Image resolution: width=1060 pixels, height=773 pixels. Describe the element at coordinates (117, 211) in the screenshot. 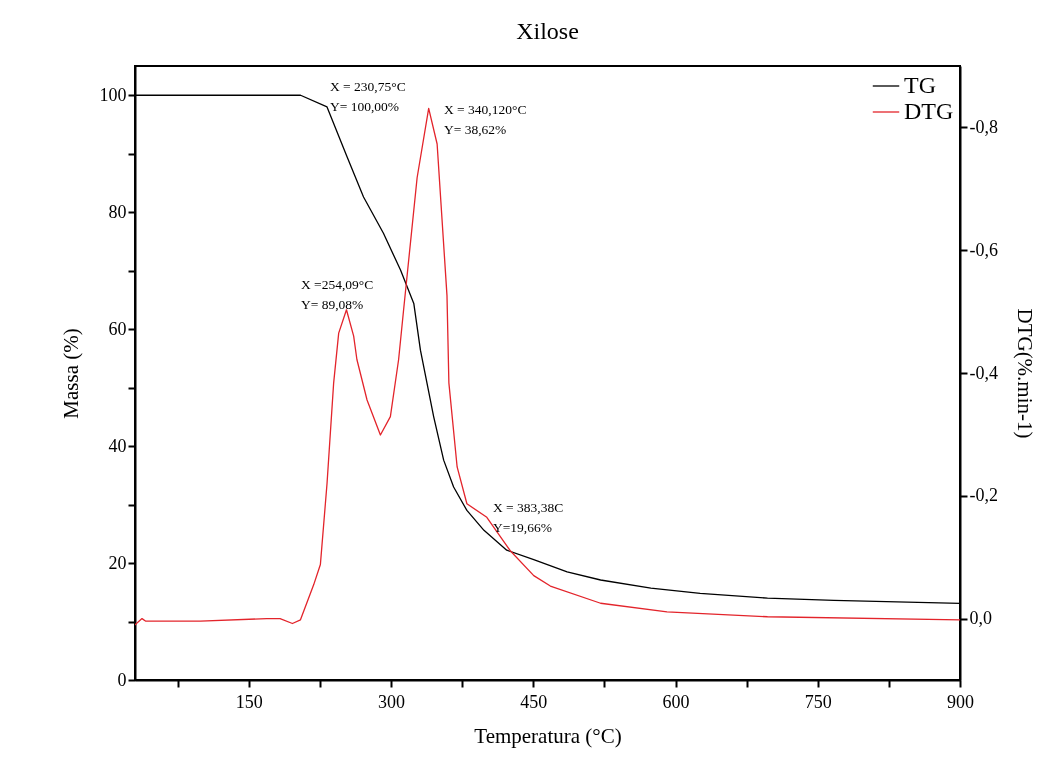

I see `y-tick-label: 80` at that location.